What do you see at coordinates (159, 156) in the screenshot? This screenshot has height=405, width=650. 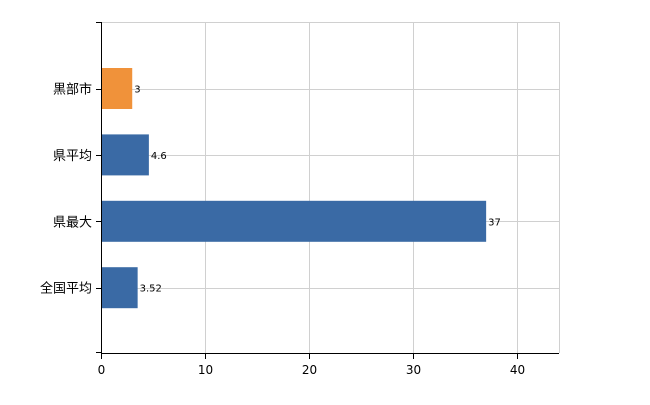 I see `data-label-1: 4.6` at bounding box center [159, 156].